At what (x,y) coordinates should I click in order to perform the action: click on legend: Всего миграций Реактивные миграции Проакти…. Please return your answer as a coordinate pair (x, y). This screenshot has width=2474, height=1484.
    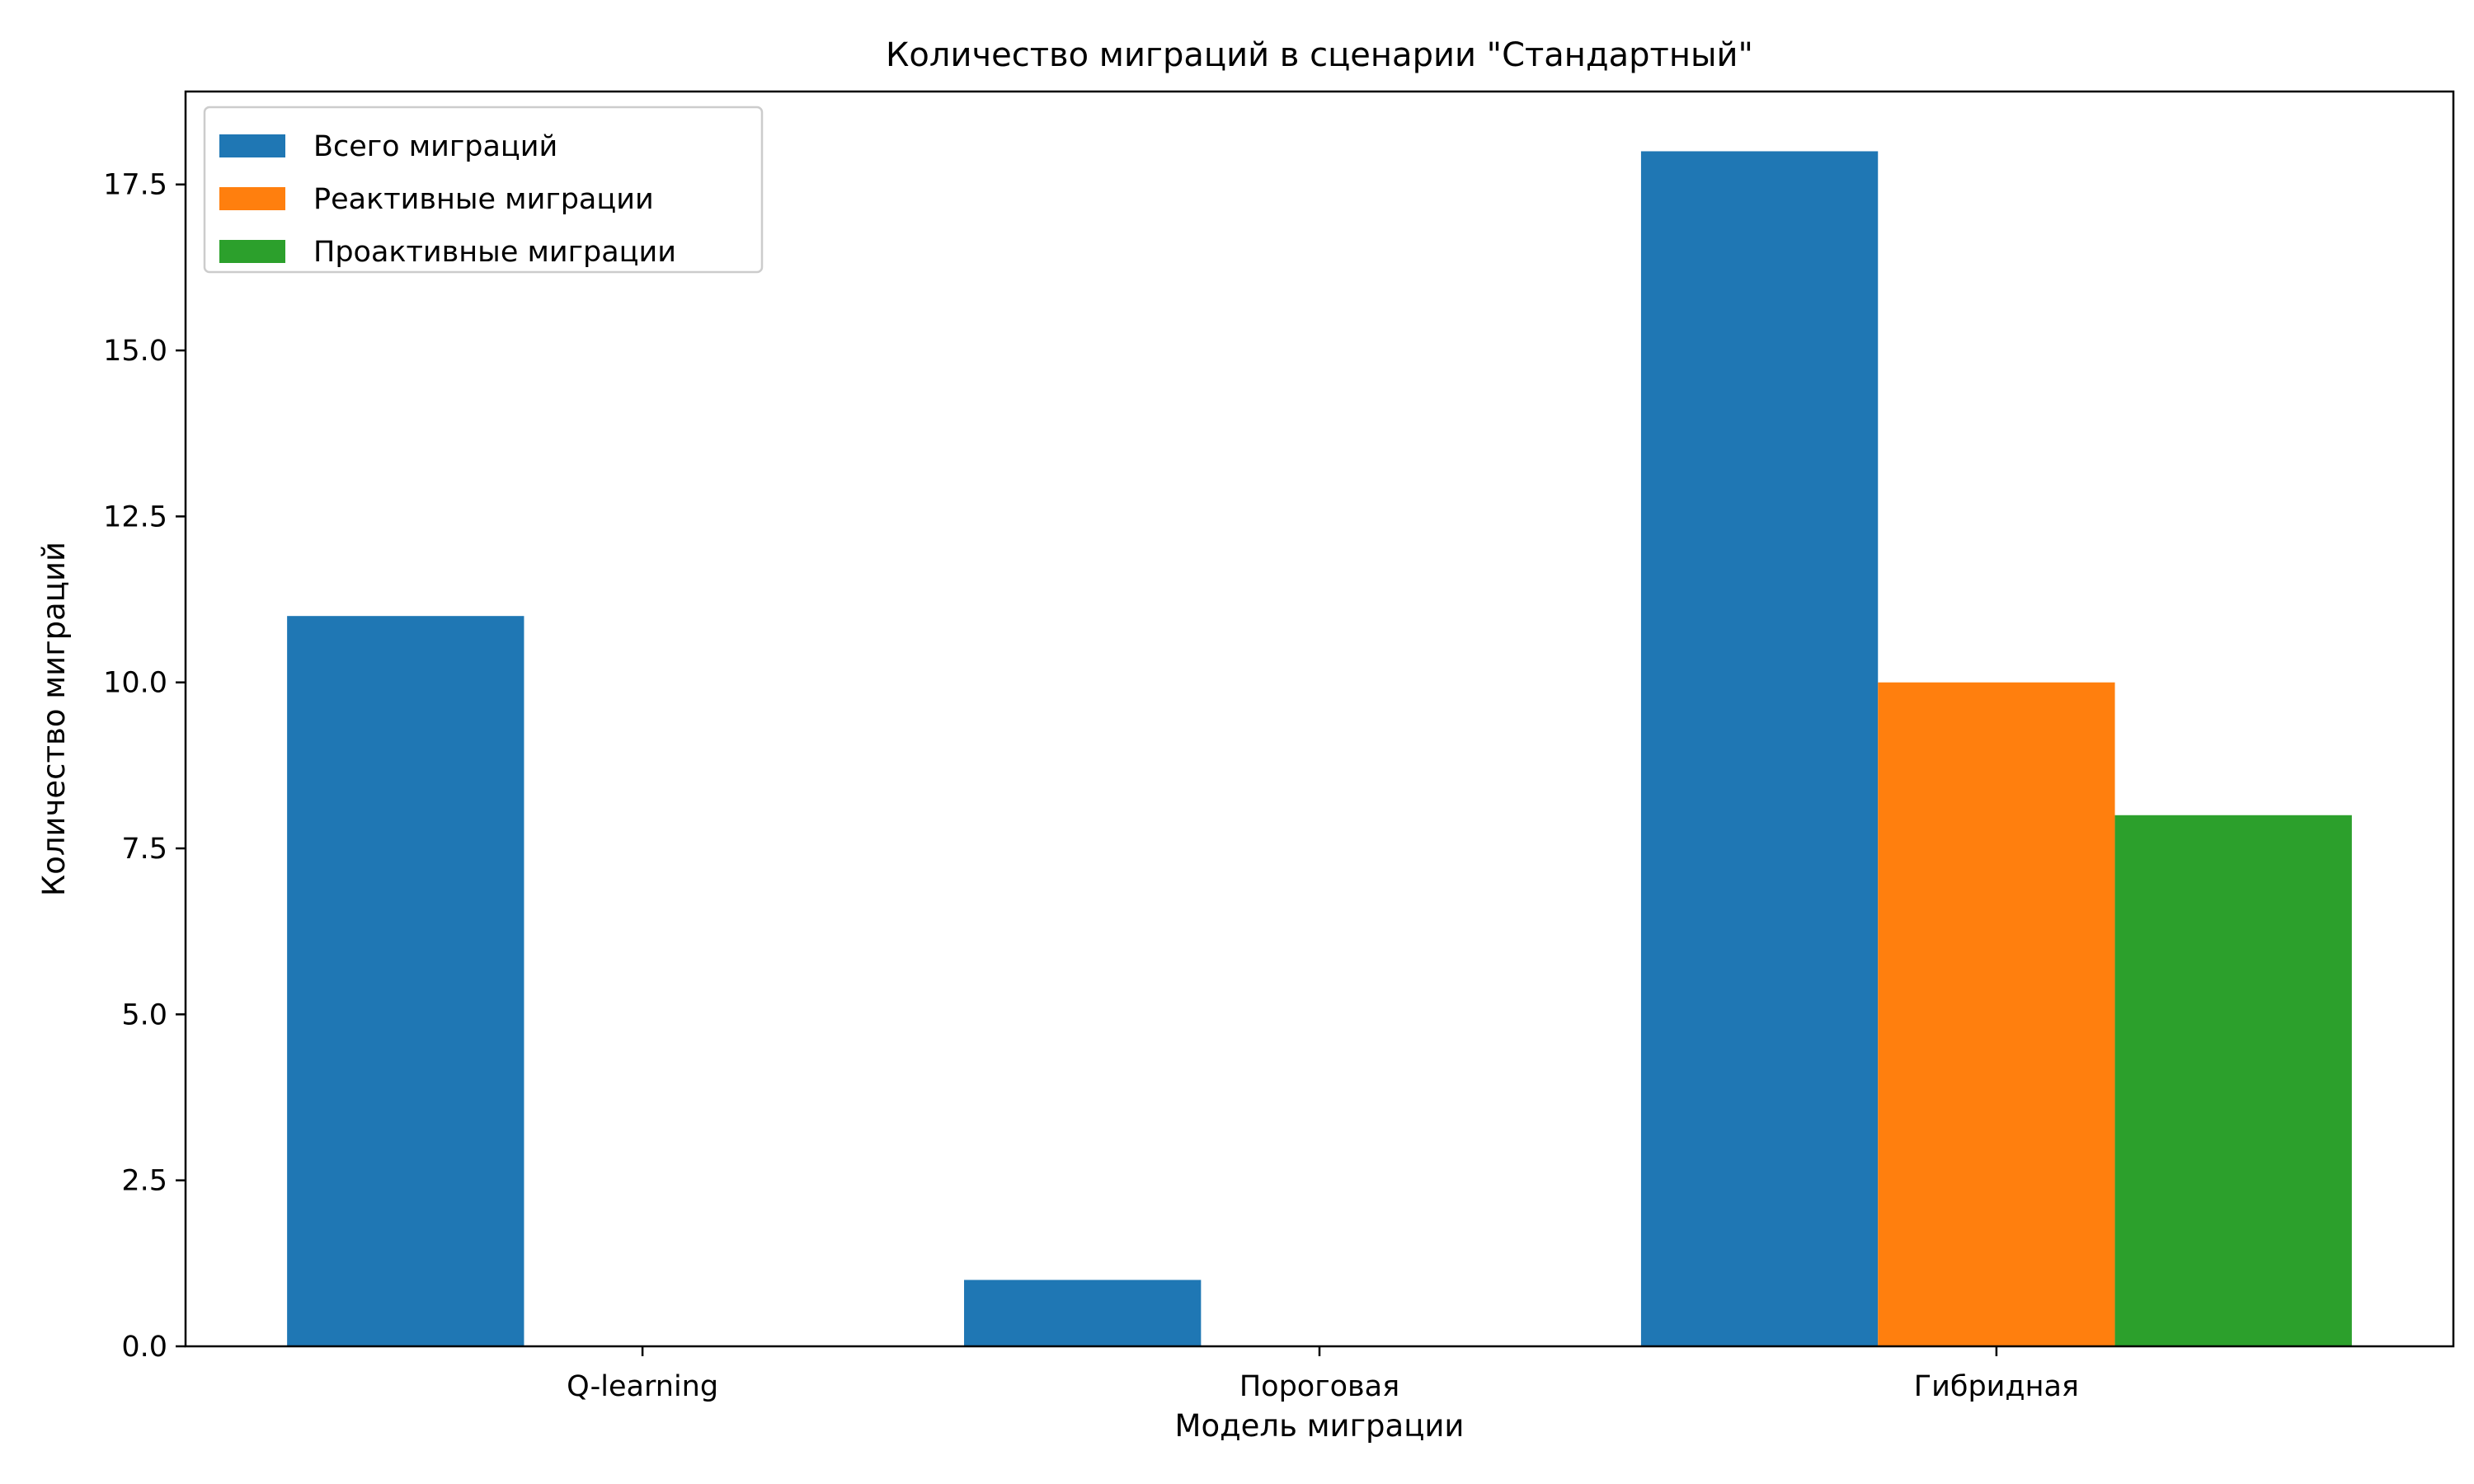
    Looking at the image, I should click on (483, 190).